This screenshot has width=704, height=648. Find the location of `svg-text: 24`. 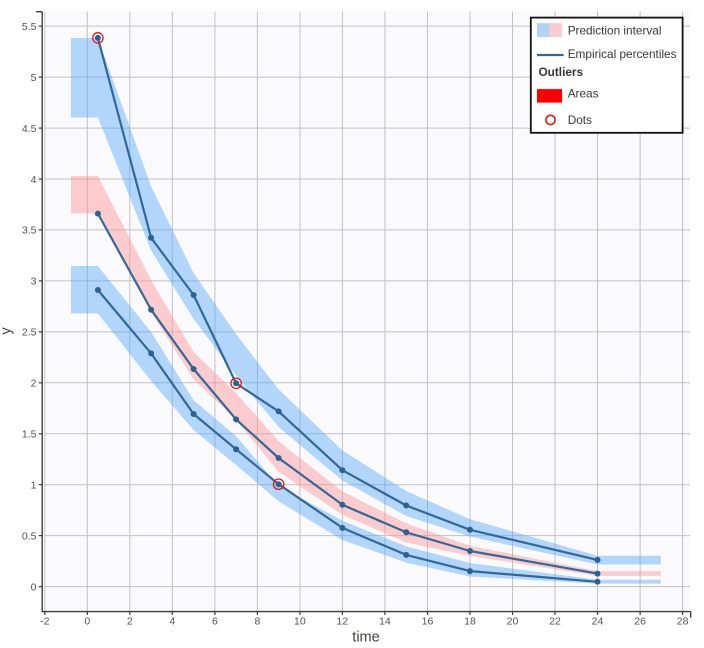

svg-text: 24 is located at coordinates (598, 621).